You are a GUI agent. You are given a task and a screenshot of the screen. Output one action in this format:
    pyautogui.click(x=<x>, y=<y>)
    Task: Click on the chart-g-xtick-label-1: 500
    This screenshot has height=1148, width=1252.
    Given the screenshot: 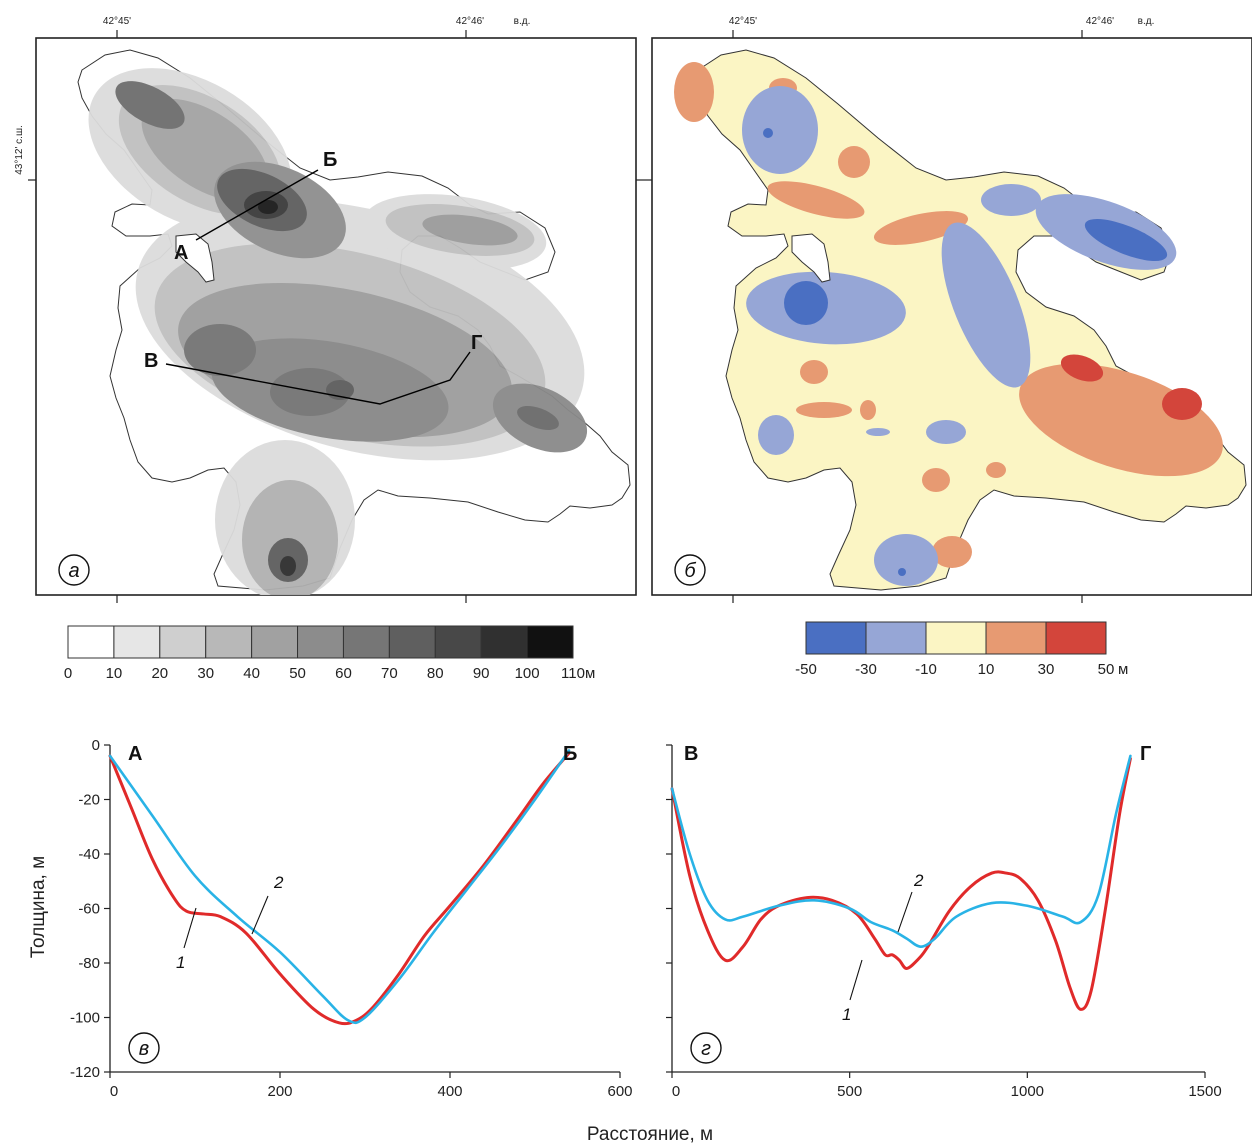 What is the action you would take?
    pyautogui.click(x=849, y=1091)
    